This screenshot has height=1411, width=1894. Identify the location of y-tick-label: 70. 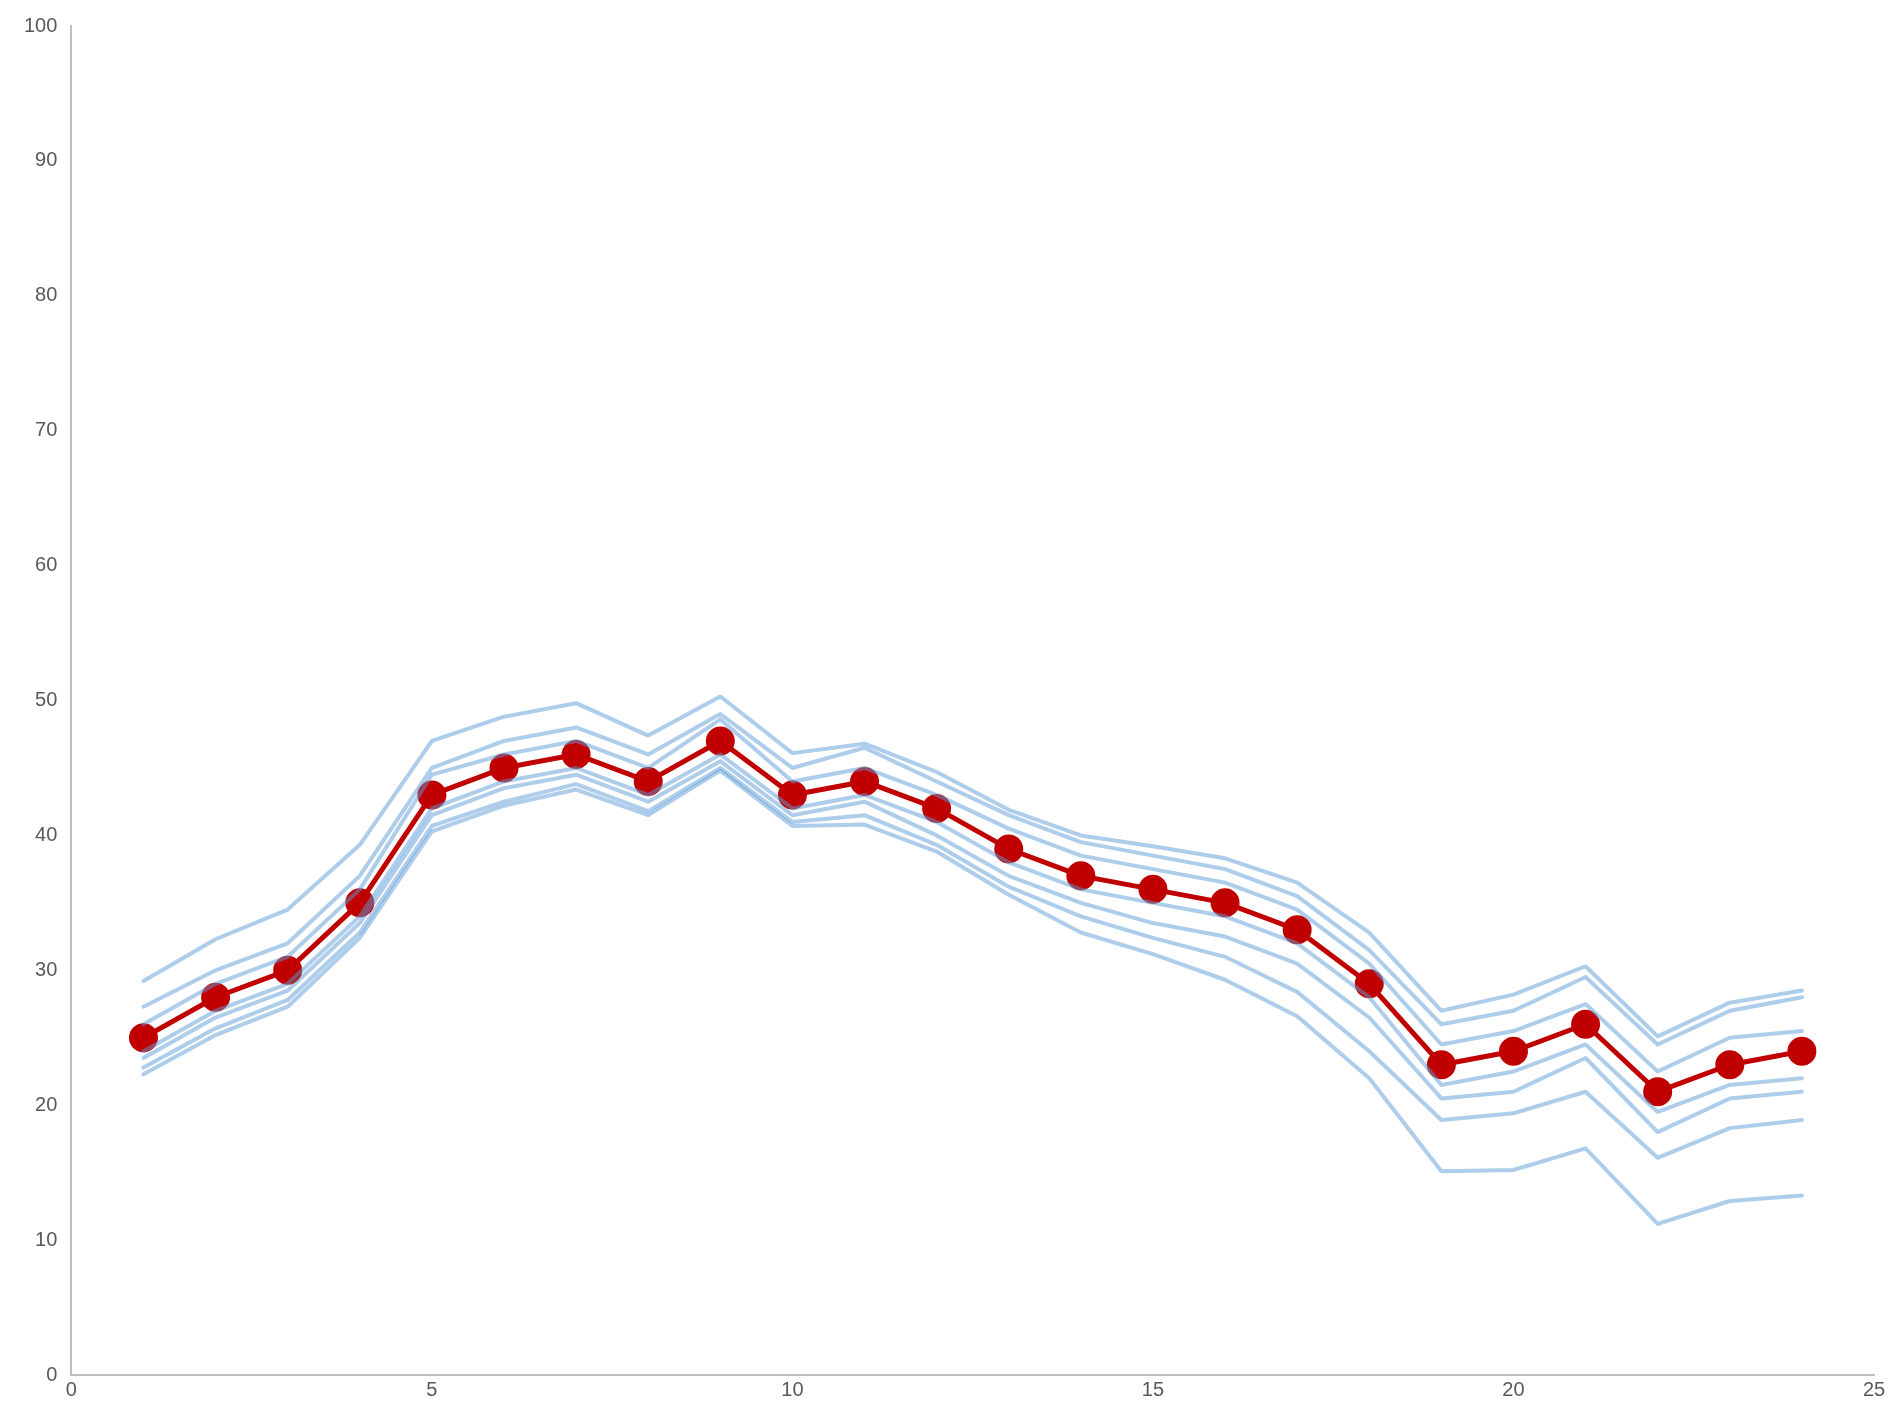
(46, 429).